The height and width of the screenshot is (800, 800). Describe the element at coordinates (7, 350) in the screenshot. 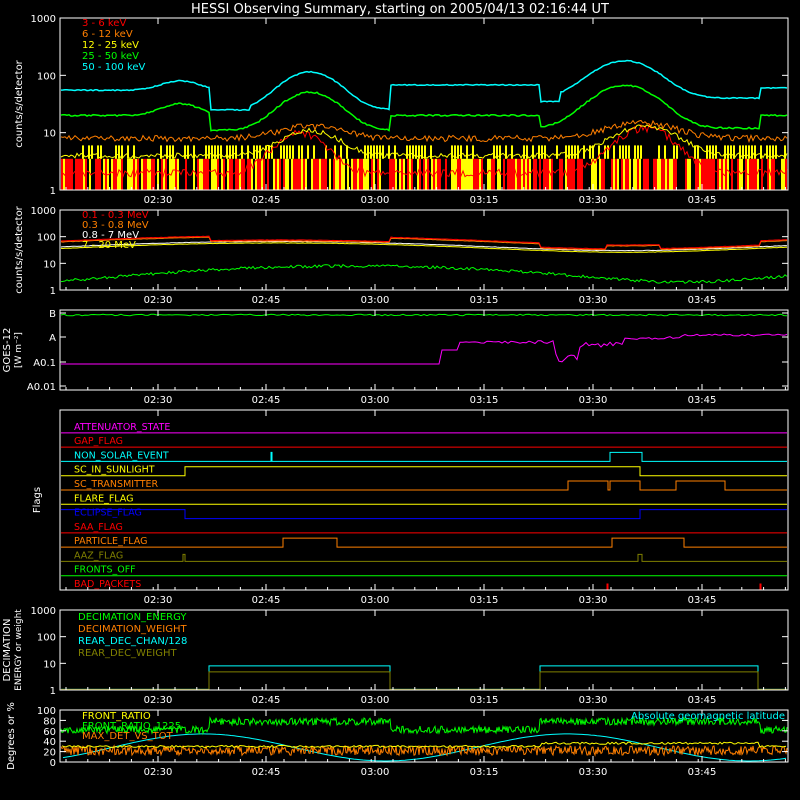

I see `y-axis-label: GOES-12` at that location.